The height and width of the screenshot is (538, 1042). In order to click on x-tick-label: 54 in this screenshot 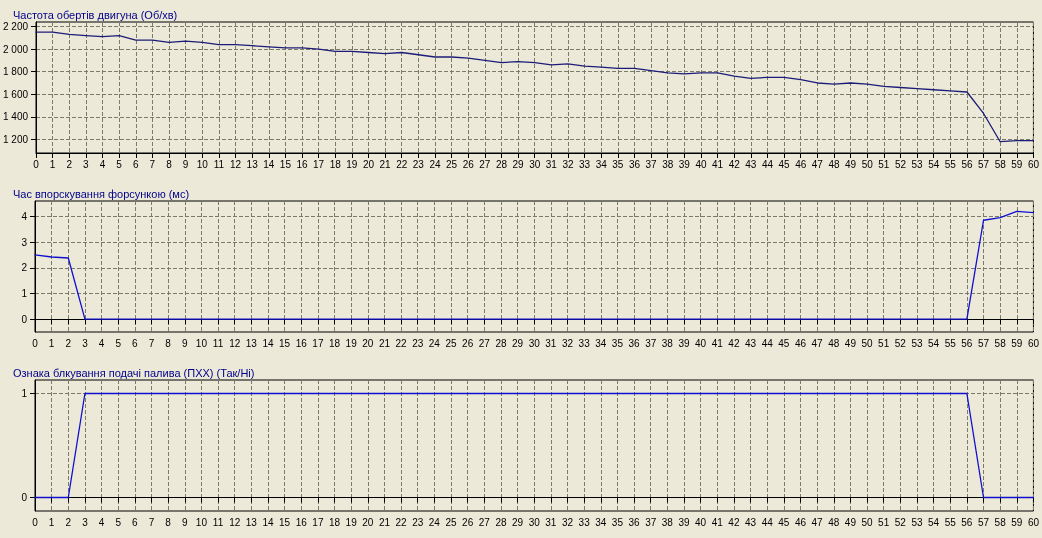, I will do `click(934, 164)`.